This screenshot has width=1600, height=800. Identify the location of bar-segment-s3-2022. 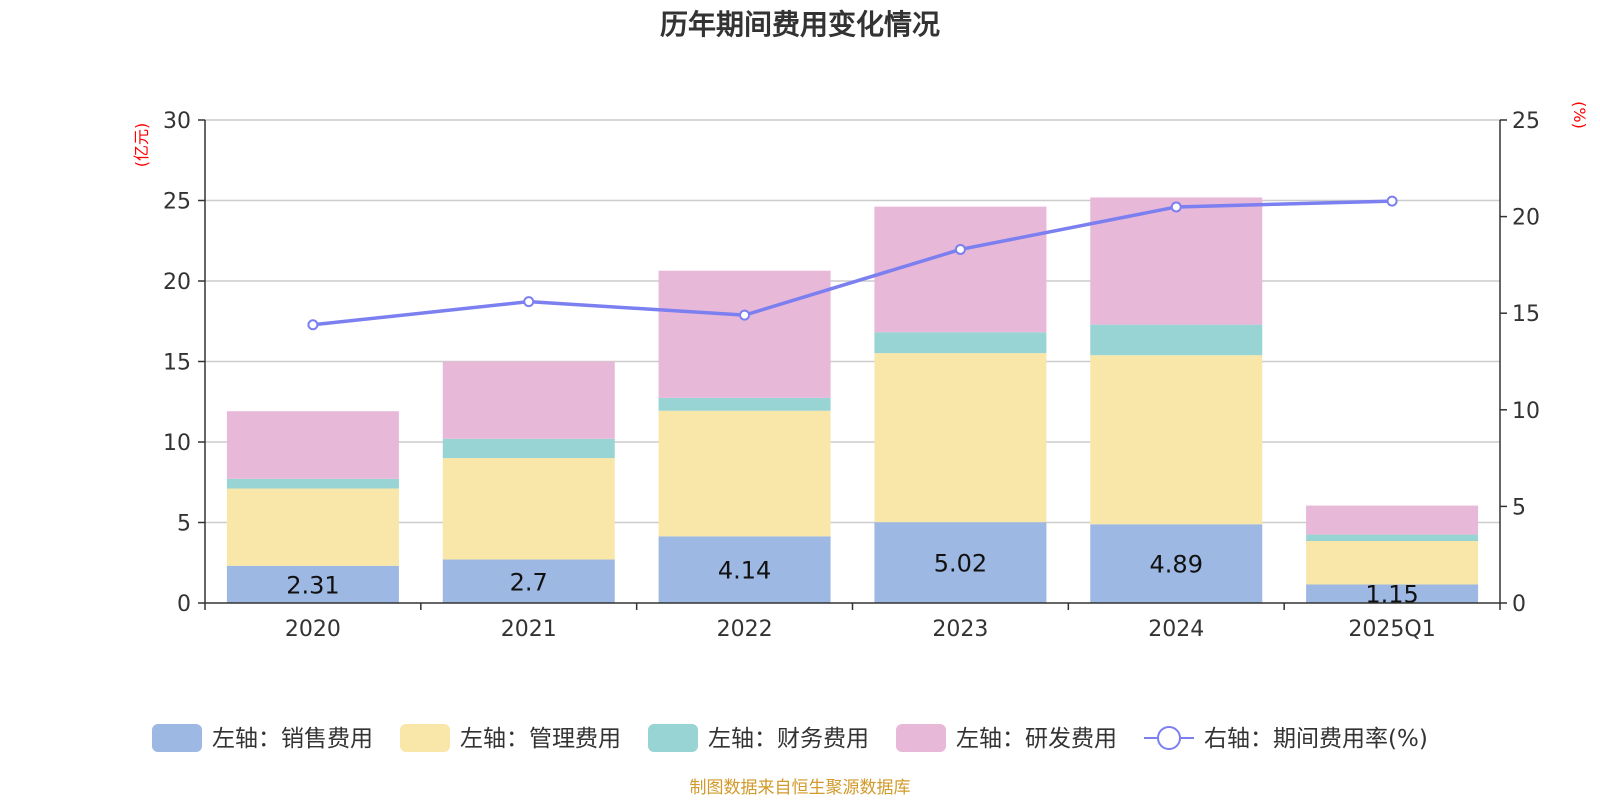
(744, 334).